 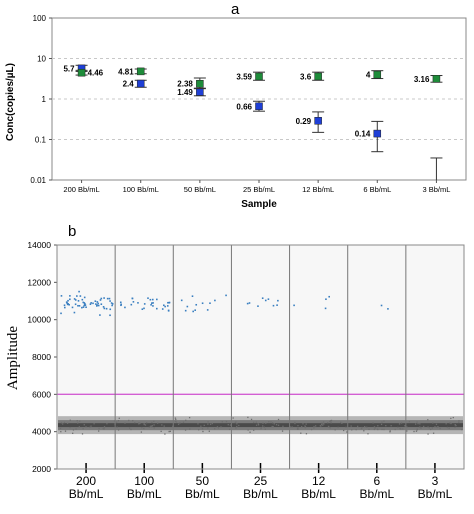 What do you see at coordinates (377, 189) in the screenshot?
I see `panel-a-x-tick-label: 6 Bb/mL` at bounding box center [377, 189].